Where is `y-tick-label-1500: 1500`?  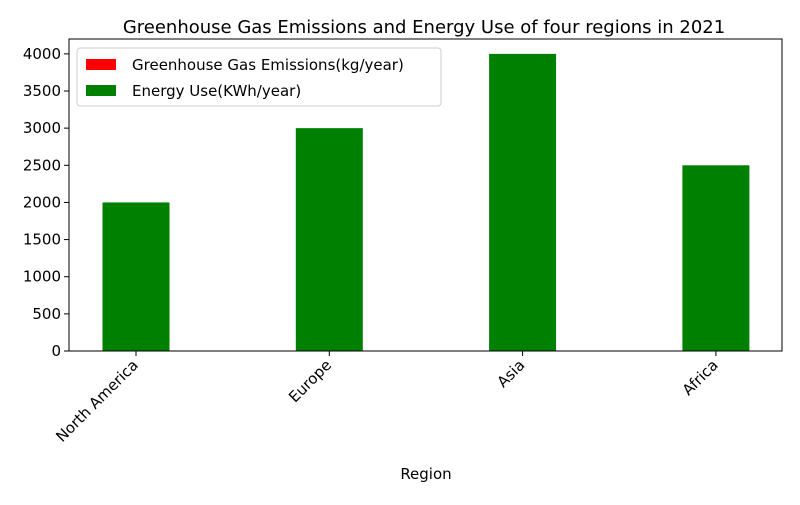 y-tick-label-1500: 1500 is located at coordinates (42, 240).